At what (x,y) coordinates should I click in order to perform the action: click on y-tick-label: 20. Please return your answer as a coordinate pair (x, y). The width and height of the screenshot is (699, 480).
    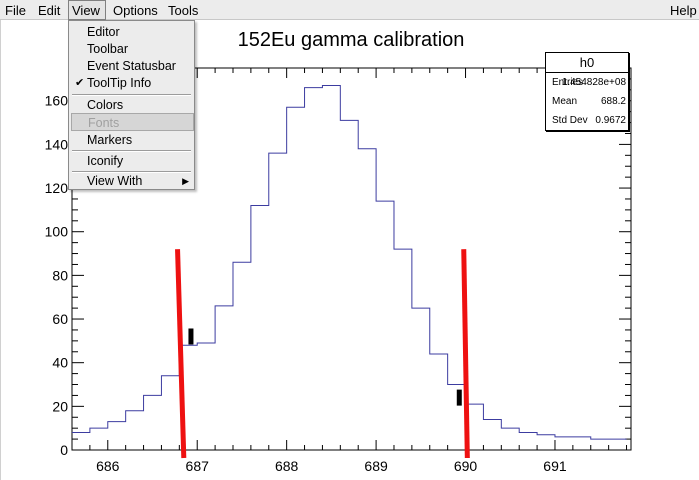
    Looking at the image, I should click on (60, 406).